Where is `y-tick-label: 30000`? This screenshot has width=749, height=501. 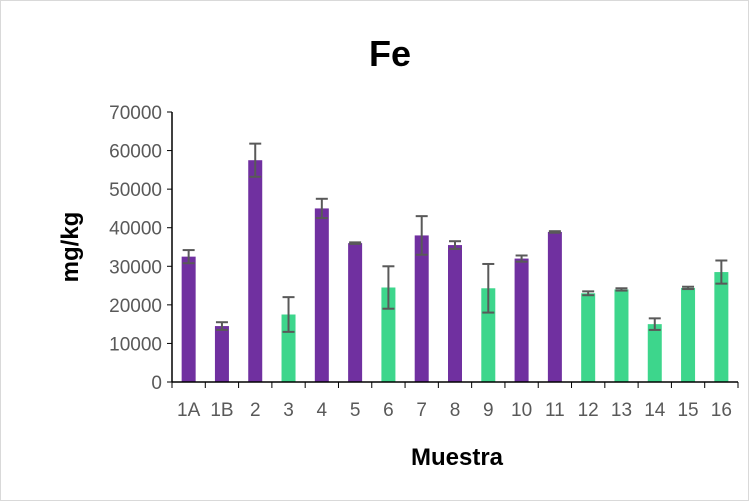
y-tick-label: 30000 is located at coordinates (135, 267).